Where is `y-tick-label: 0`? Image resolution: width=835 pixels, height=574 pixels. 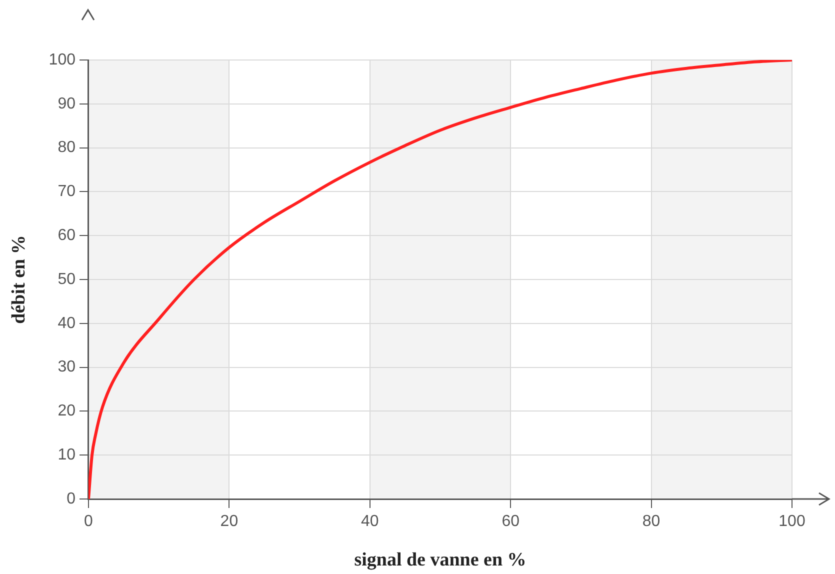 y-tick-label: 0 is located at coordinates (71, 499).